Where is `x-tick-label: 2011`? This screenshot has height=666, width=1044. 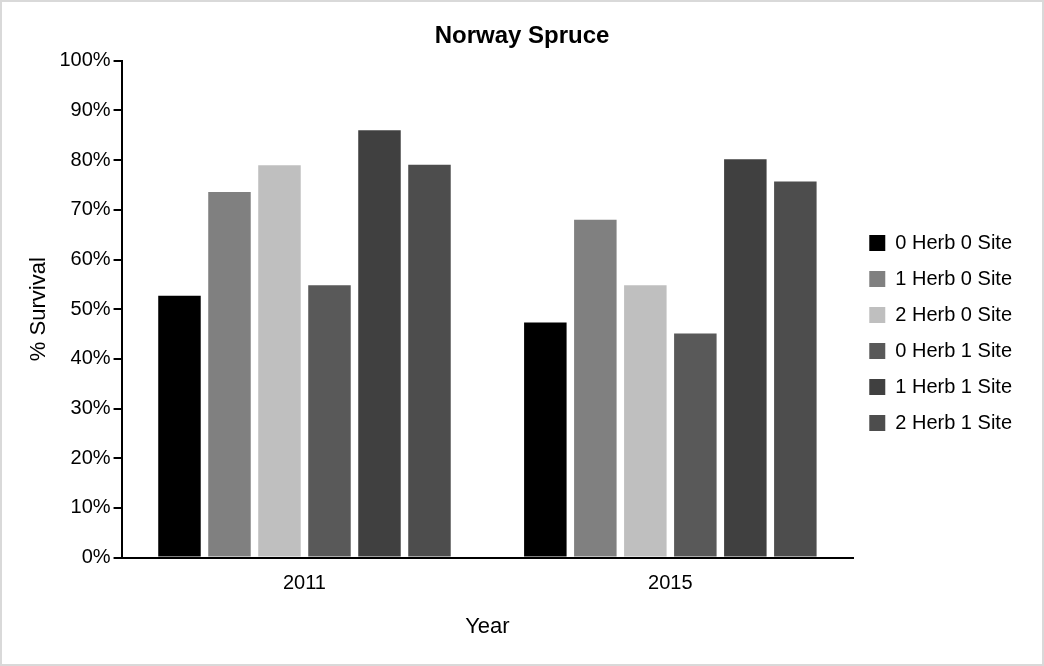 x-tick-label: 2011 is located at coordinates (304, 582).